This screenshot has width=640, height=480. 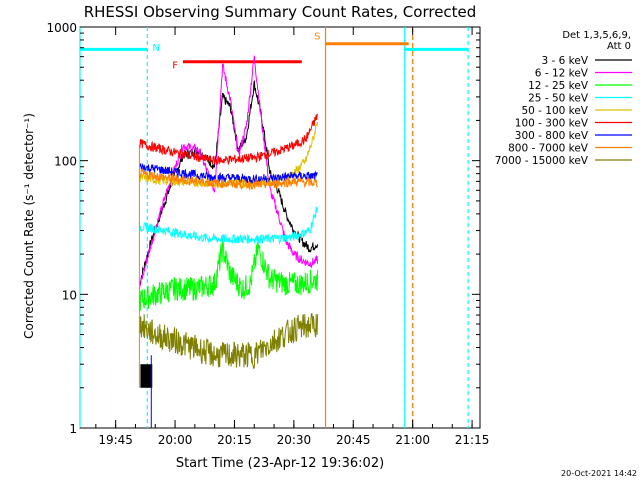 What do you see at coordinates (558, 86) in the screenshot?
I see `legend-label: 12 - 25 keV` at bounding box center [558, 86].